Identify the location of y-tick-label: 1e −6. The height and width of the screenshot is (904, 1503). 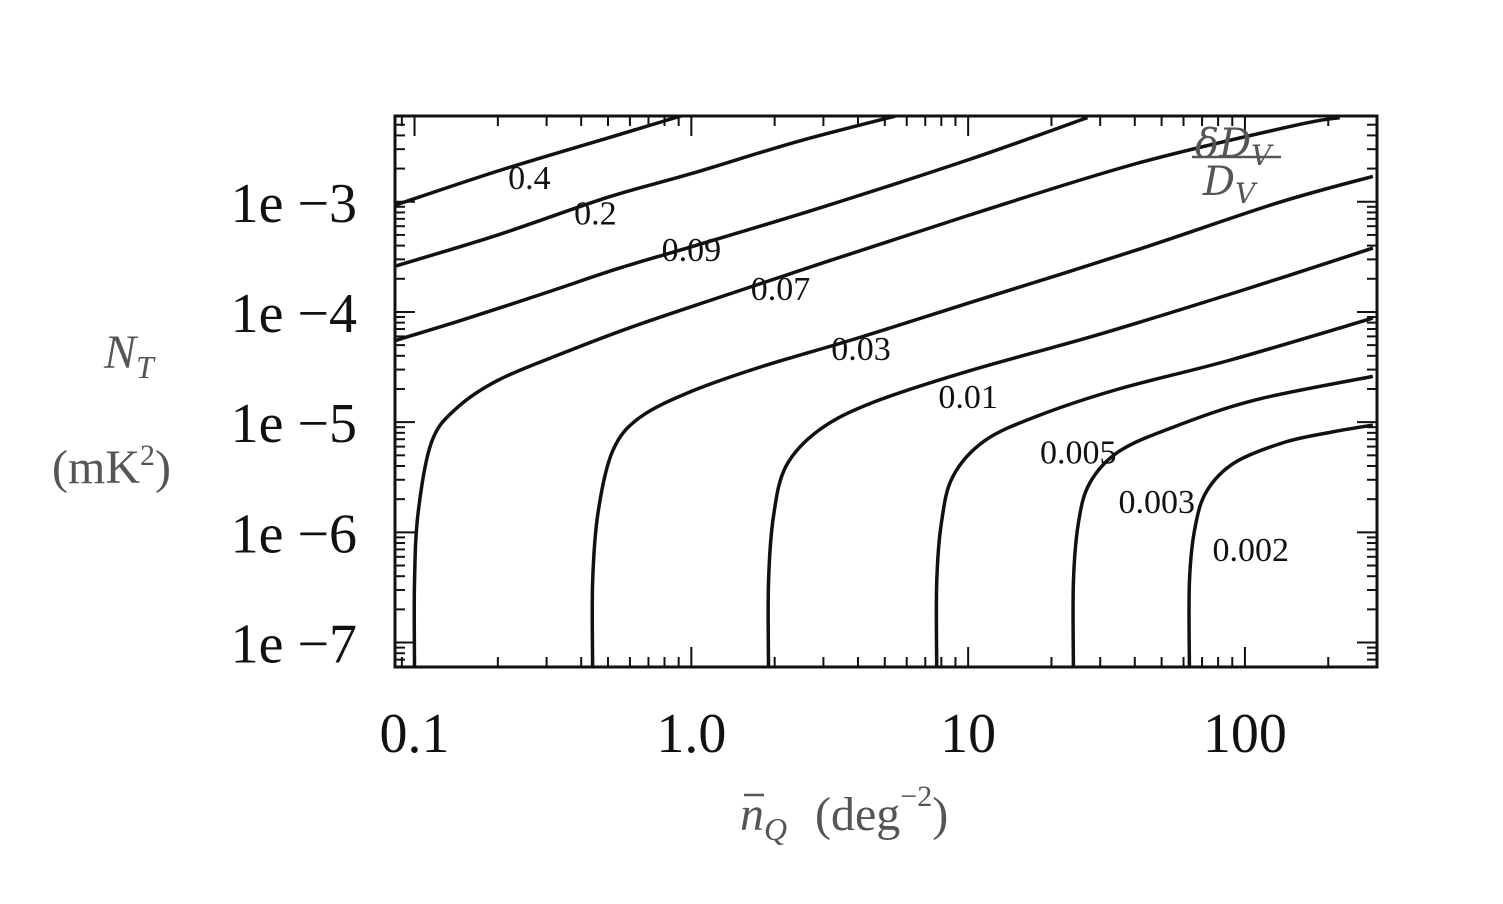
(294, 534).